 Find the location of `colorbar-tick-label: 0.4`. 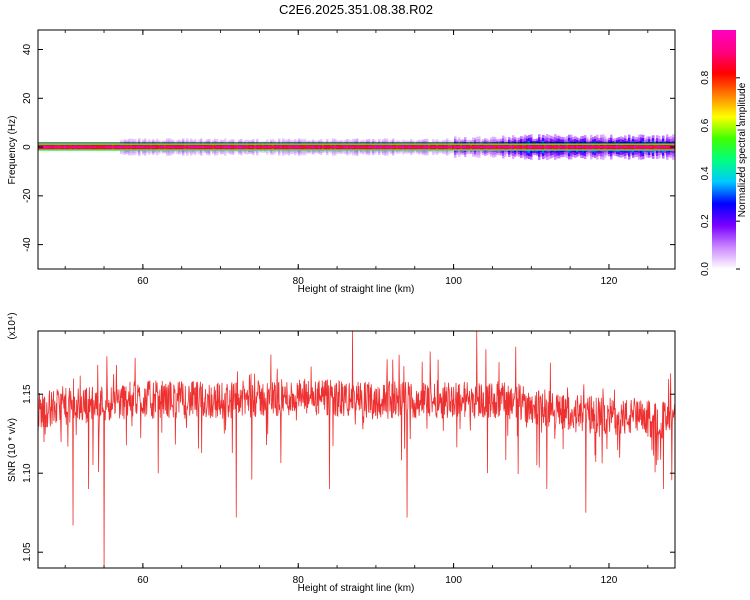

colorbar-tick-label: 0.4 is located at coordinates (705, 173).